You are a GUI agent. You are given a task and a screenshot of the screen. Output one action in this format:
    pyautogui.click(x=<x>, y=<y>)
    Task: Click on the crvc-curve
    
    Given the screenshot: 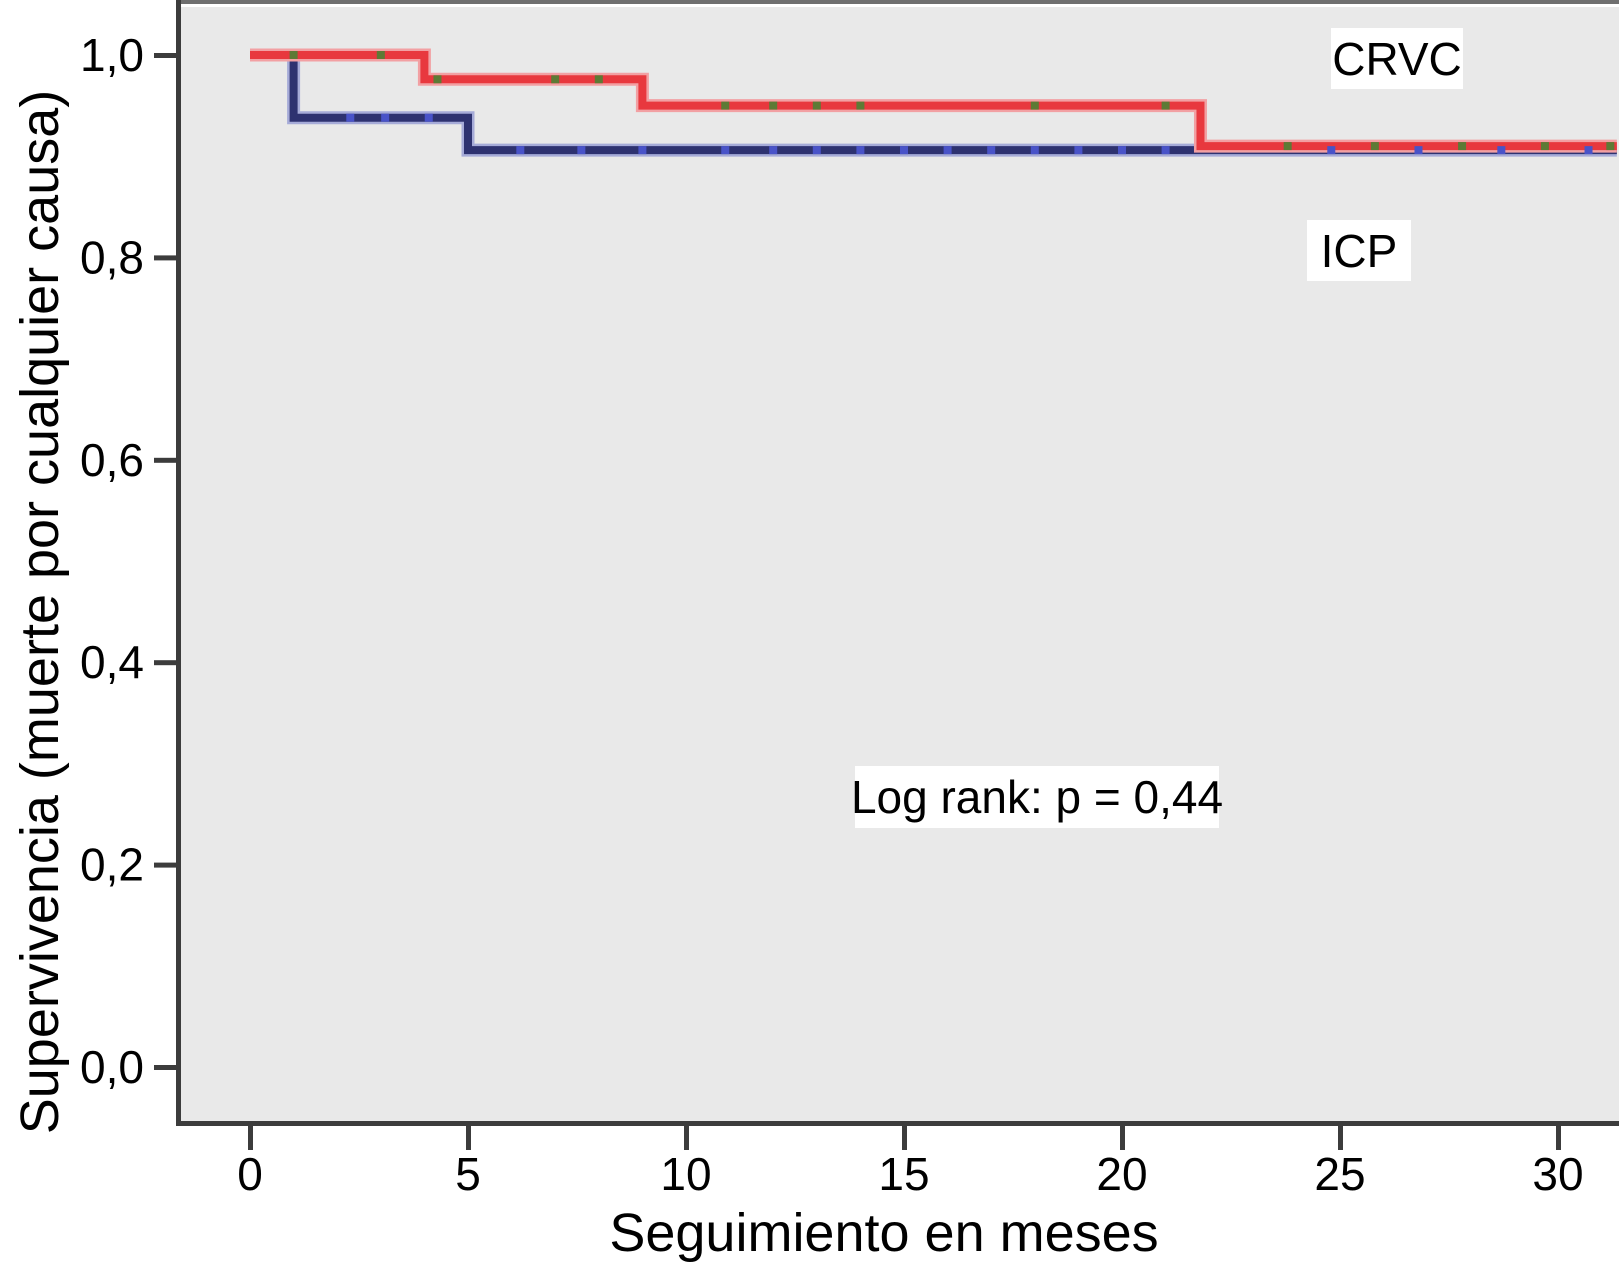 What is the action you would take?
    pyautogui.click(x=933, y=101)
    